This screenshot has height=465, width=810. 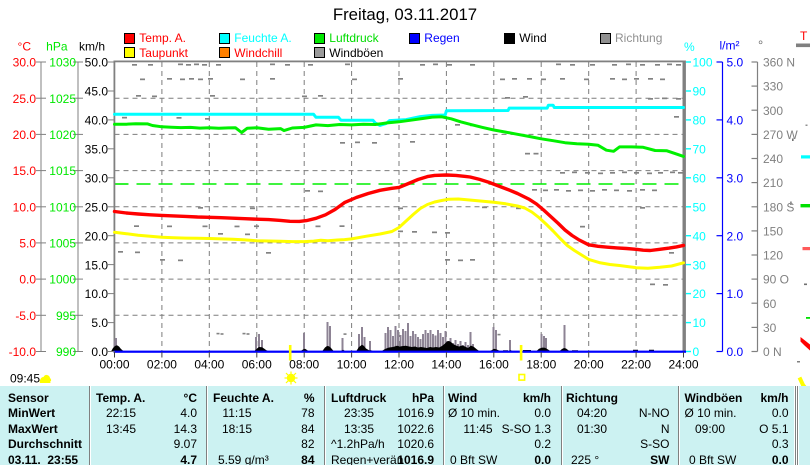 What do you see at coordinates (162, 365) in the screenshot?
I see `svg-text: 02:00` at bounding box center [162, 365].